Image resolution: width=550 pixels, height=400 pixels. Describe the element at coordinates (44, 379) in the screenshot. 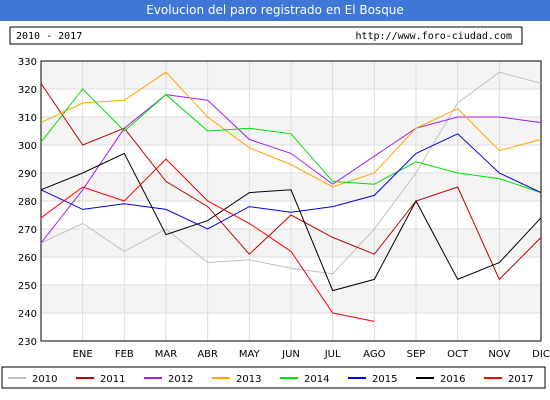

I see `legend-label-2010: 2010` at that location.